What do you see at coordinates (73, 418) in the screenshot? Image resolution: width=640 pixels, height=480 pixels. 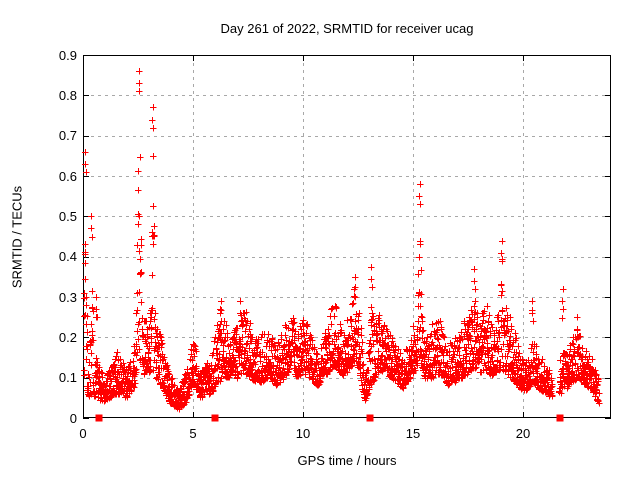 I see `y-tick-label-0: 0` at bounding box center [73, 418].